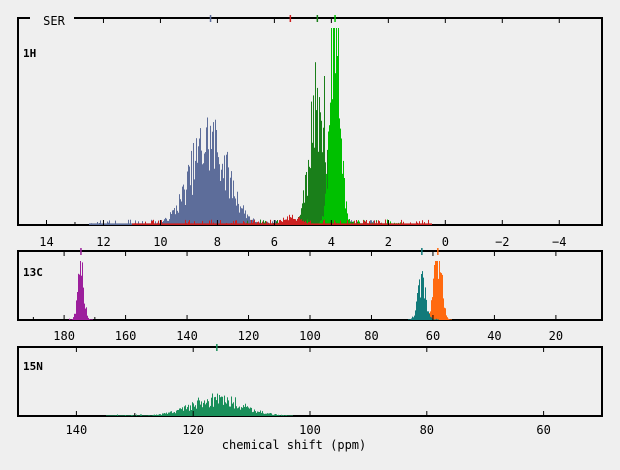 This screenshot has width=620, height=470. What do you see at coordinates (126, 336) in the screenshot?
I see `x-tick-label: 160` at bounding box center [126, 336].